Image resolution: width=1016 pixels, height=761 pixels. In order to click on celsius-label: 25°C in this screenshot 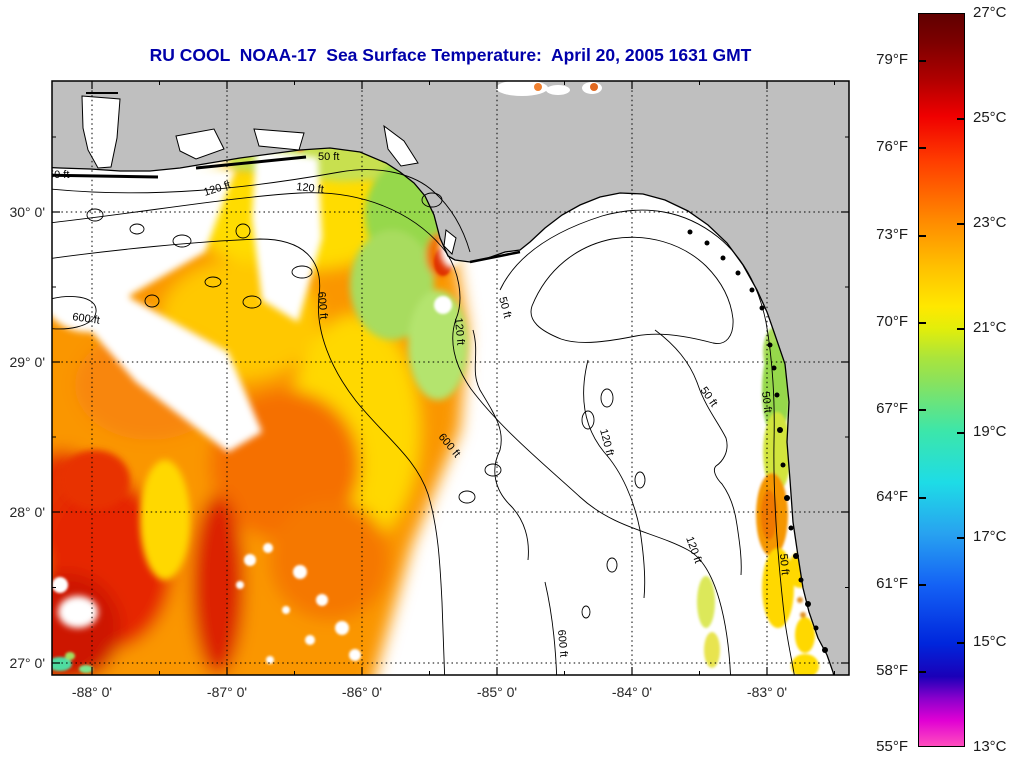, I will do `click(990, 117)`.